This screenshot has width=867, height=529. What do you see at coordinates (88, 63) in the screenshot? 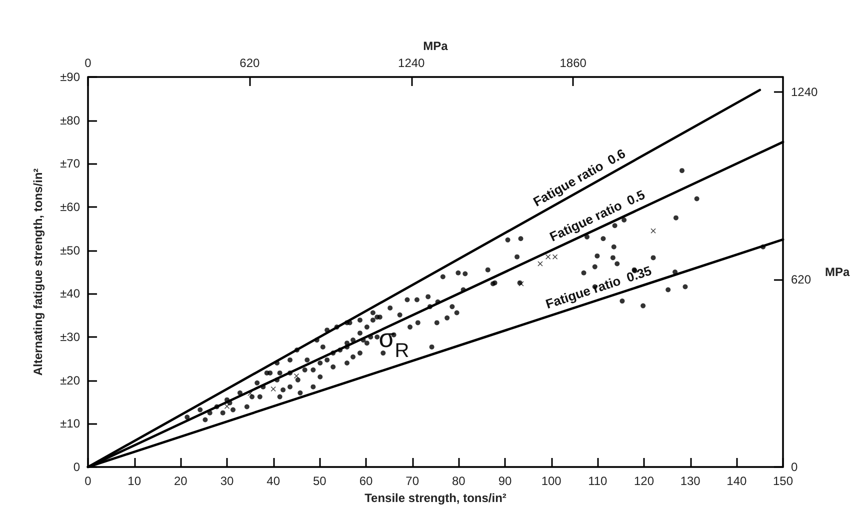
I see `x2-tick-label: 0` at bounding box center [88, 63].